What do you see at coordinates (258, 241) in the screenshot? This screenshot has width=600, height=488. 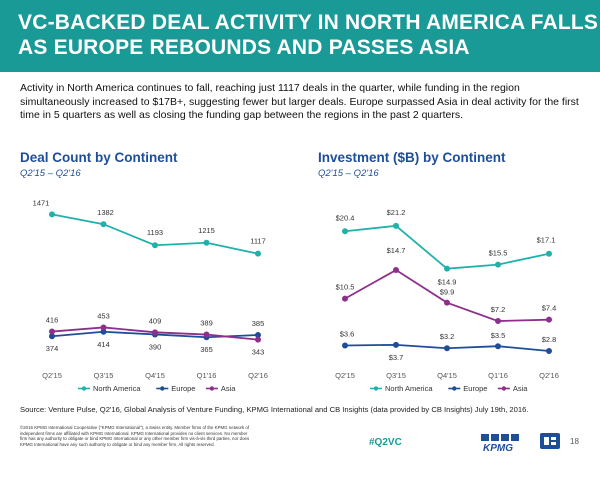 I see `data-label: 1117` at bounding box center [258, 241].